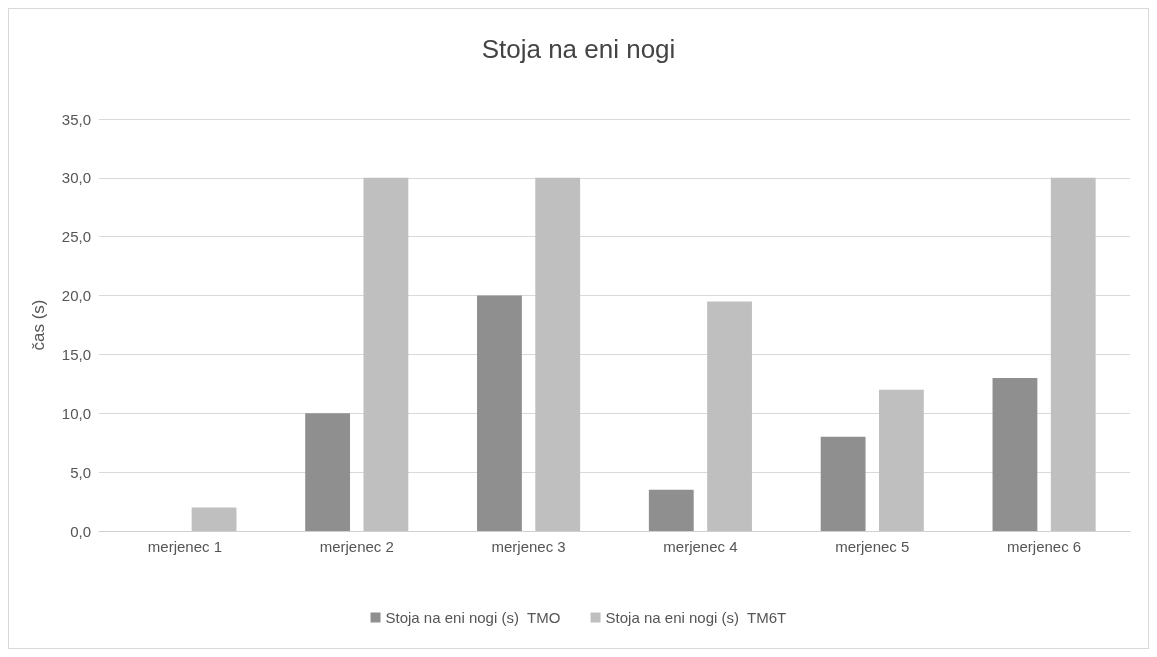  I want to click on y-tick-label: 15,0, so click(76, 354).